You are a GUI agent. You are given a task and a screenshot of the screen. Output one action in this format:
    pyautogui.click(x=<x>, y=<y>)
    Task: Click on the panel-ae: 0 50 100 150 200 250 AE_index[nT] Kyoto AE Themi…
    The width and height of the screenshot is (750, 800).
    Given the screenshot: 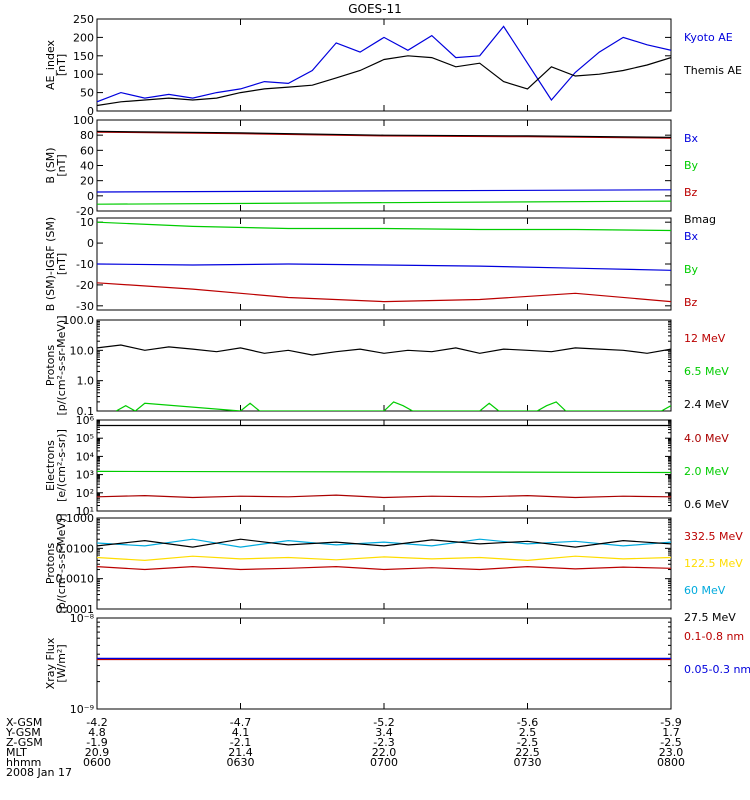 What is the action you would take?
    pyautogui.click(x=393, y=65)
    